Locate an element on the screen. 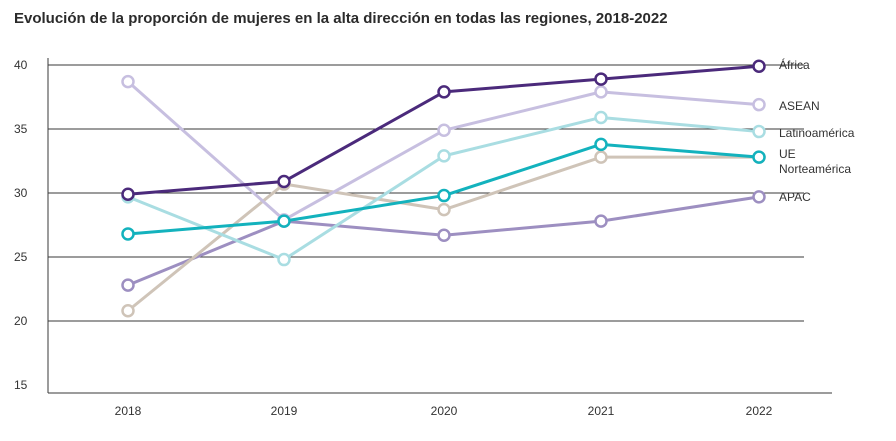 The image size is (896, 441). data-point-africa-2019 is located at coordinates (284, 181).